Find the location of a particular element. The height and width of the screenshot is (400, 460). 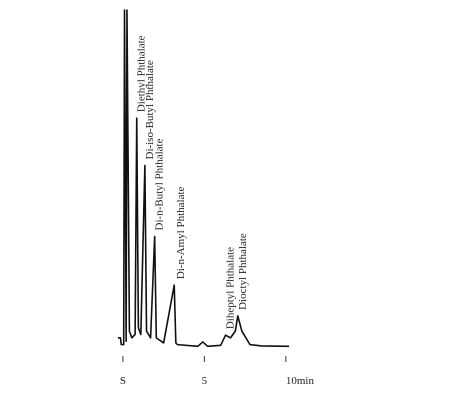

peak-label: Diheptyl Phthalate is located at coordinates (231, 288).